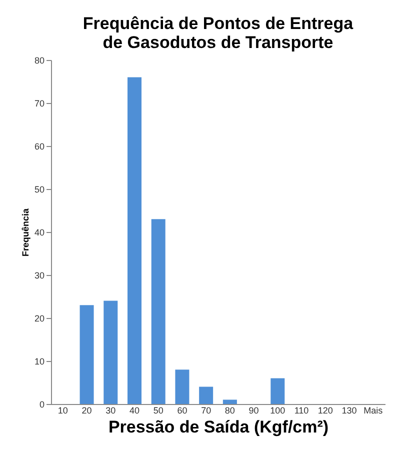 This screenshot has height=450, width=400. What do you see at coordinates (206, 411) in the screenshot?
I see `x-tick-label: 70` at bounding box center [206, 411].